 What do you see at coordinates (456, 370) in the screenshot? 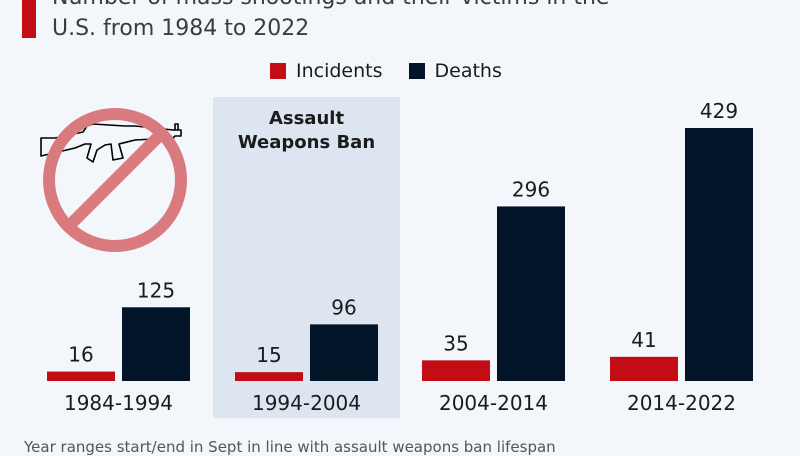
I see `bar-incidents-2004-2014` at bounding box center [456, 370].